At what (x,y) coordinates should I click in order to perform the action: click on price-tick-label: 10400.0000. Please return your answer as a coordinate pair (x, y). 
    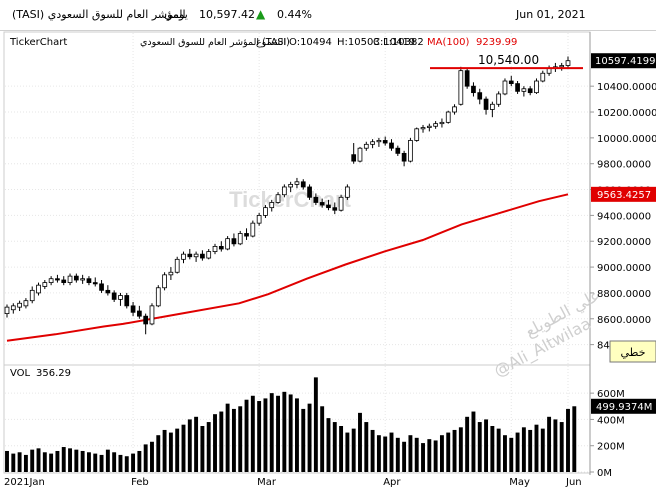
    Looking at the image, I should click on (626, 87).